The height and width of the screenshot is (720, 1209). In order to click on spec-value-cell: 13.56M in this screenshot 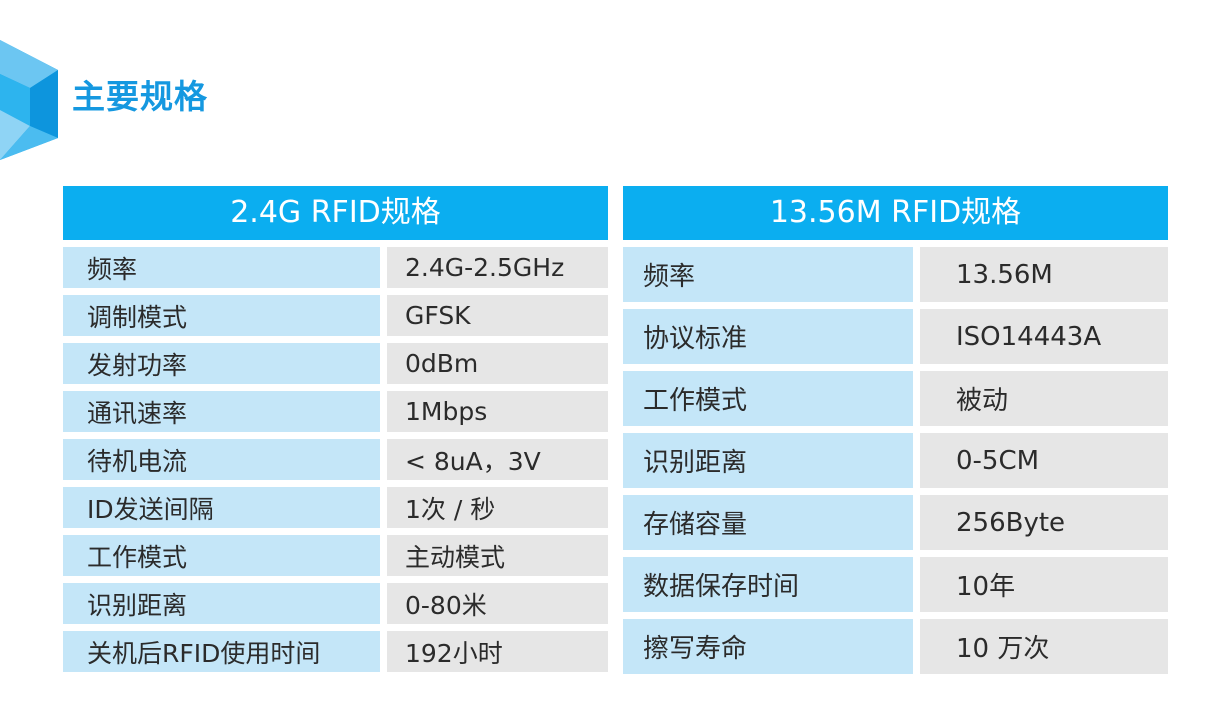, I will do `click(1044, 274)`.